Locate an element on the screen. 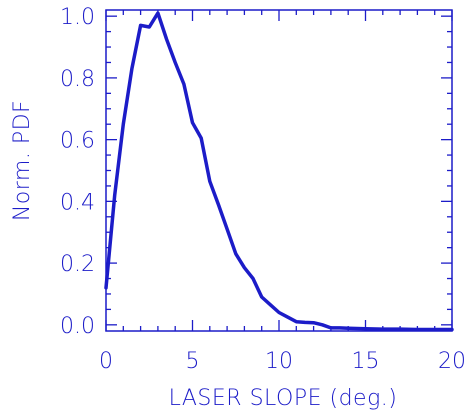  y-axis-title: Norm. PDF is located at coordinates (22, 160).